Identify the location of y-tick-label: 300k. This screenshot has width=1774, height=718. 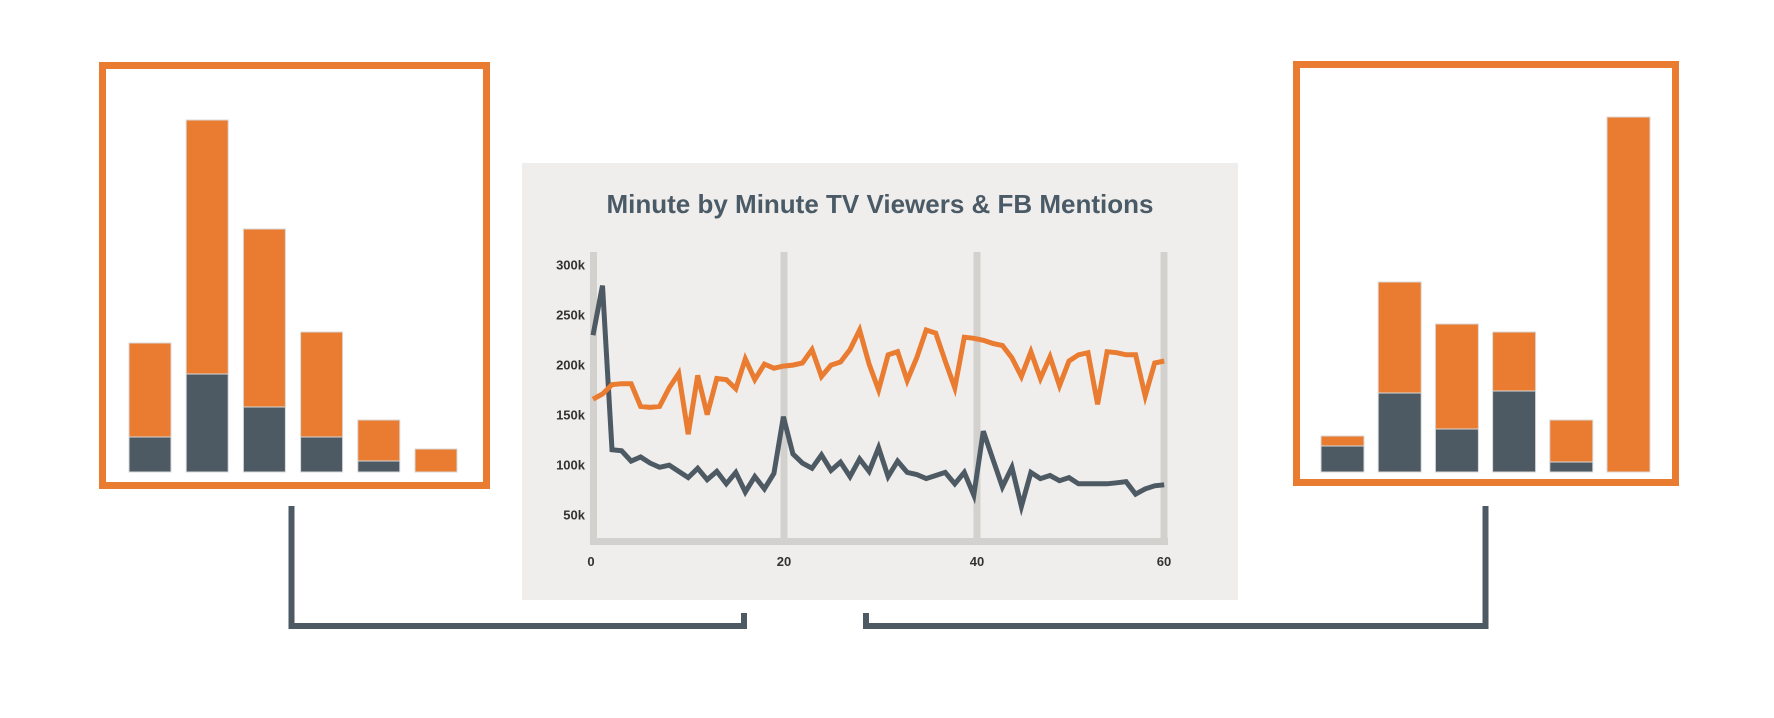
(571, 265).